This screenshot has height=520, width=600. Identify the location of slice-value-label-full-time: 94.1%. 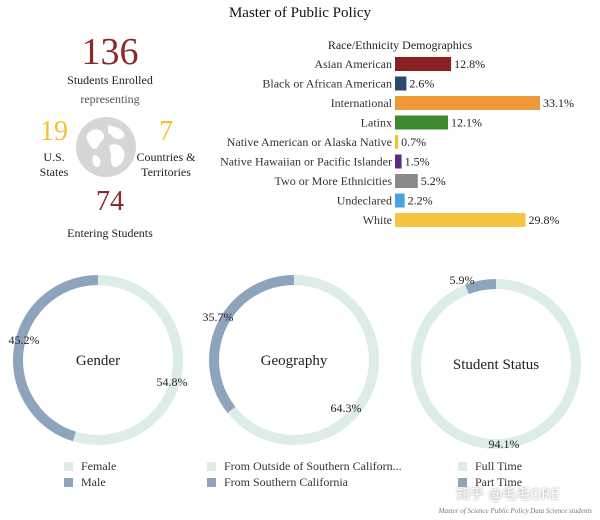
(504, 444).